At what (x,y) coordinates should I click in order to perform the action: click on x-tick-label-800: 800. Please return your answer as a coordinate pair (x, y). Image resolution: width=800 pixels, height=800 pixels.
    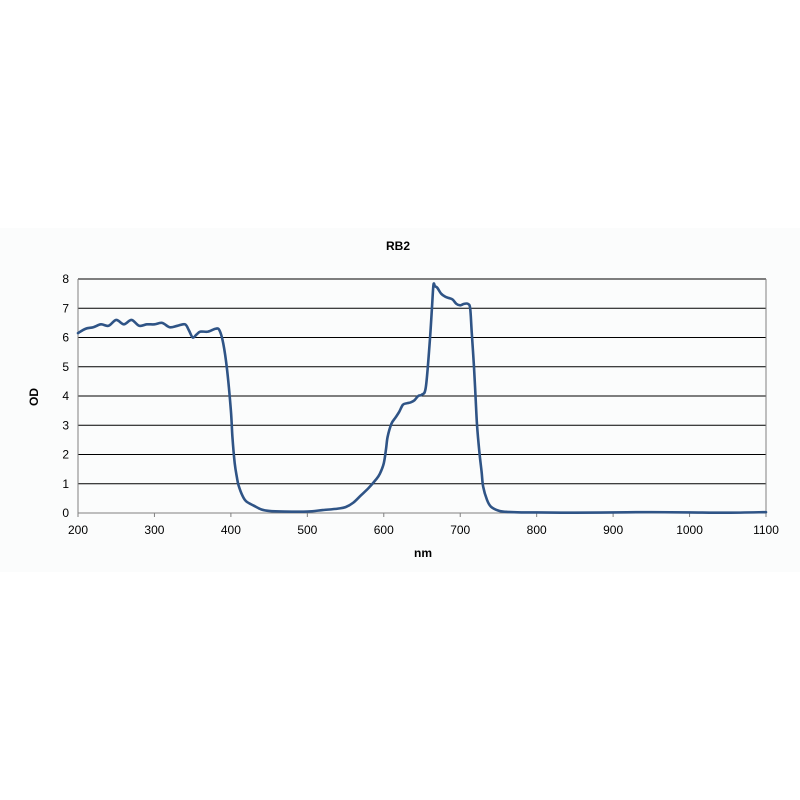
    Looking at the image, I should click on (537, 530).